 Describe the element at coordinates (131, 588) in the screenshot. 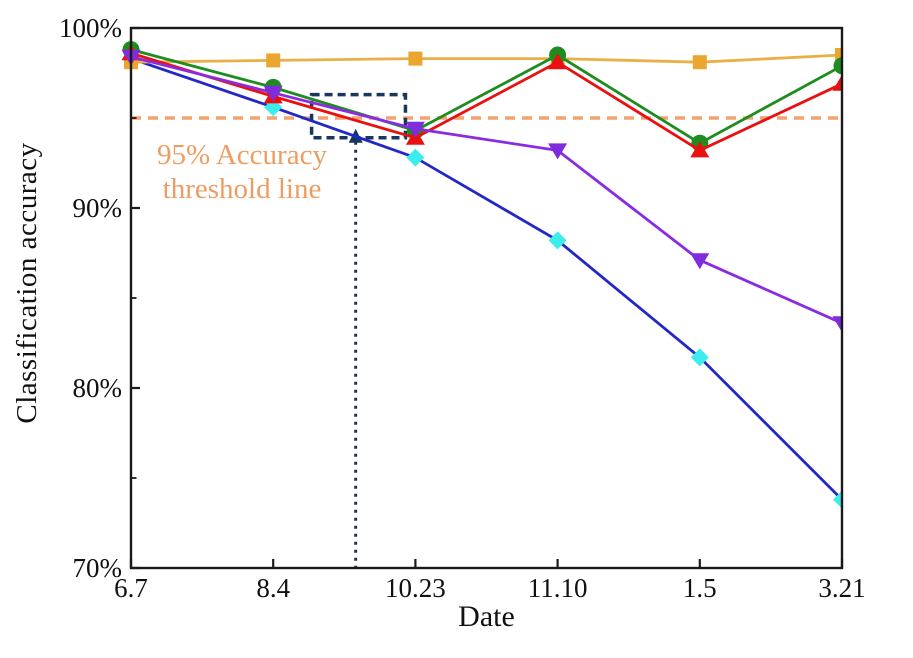

I see `x-tick-label: 6.7` at that location.